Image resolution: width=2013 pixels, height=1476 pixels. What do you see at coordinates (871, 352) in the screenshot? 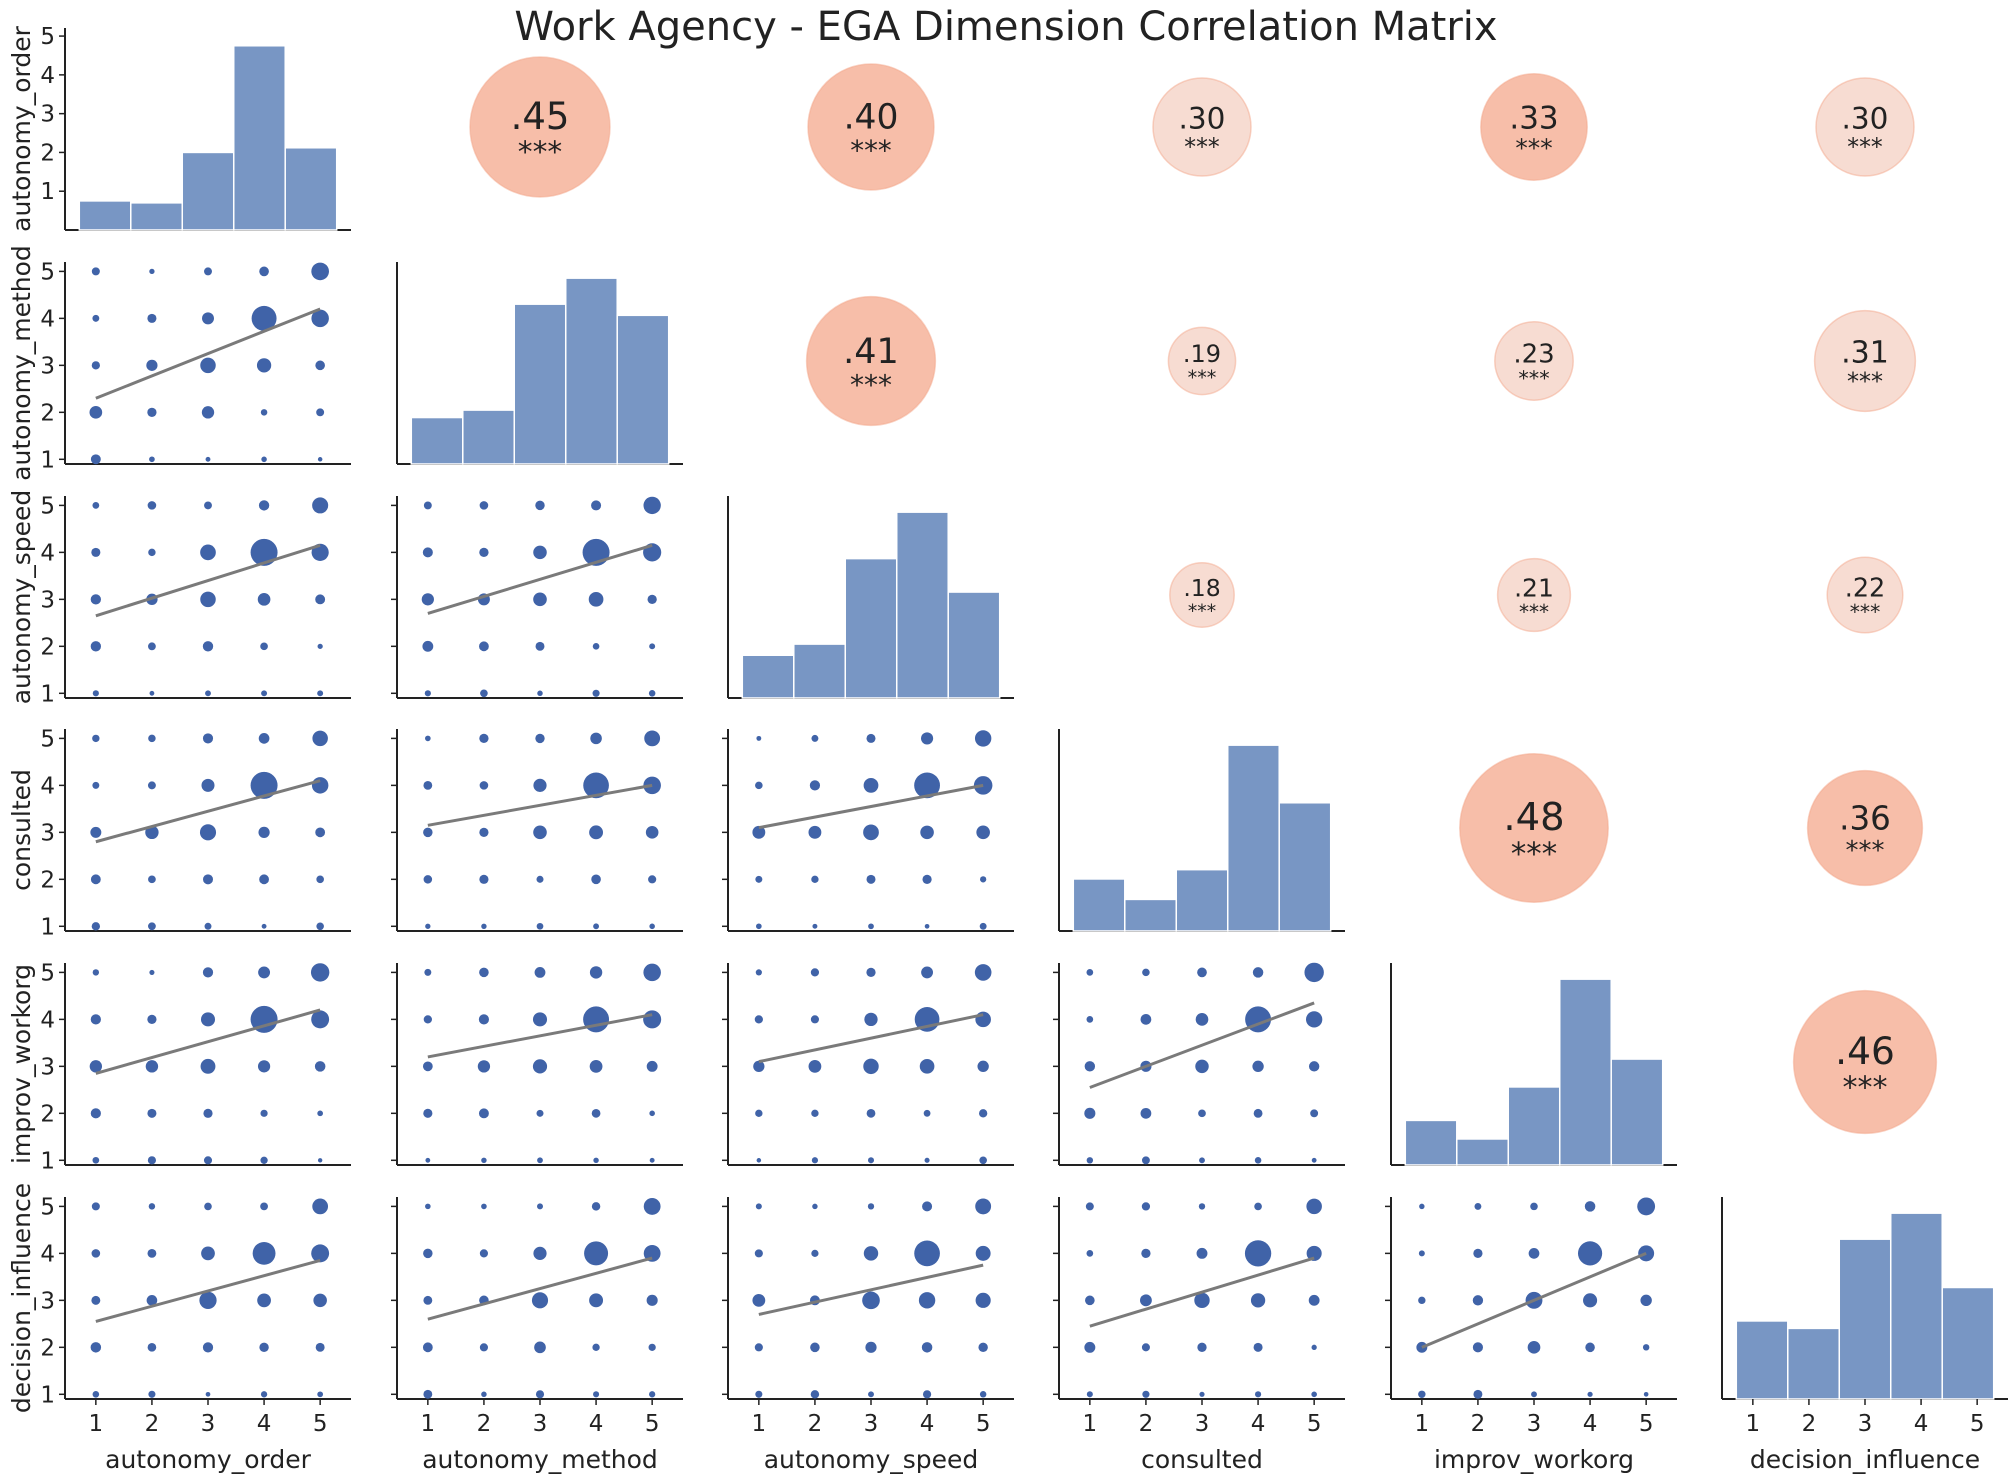
I see `correlation-value: .41` at bounding box center [871, 352].